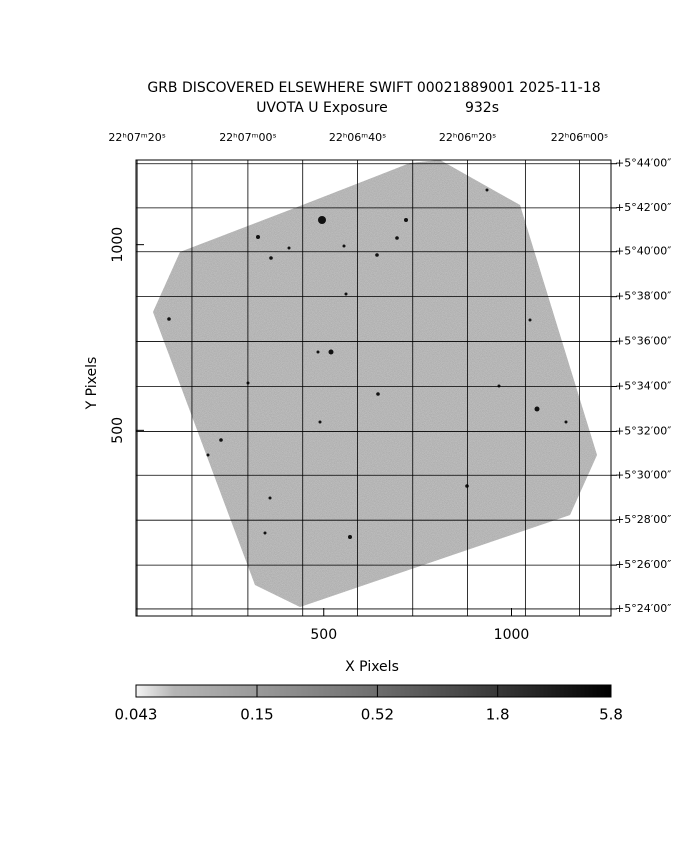 Image resolution: width=680 pixels, height=854 pixels. I want to click on ra-tick-label: 22ʰ06ᵐ00ˢ, so click(579, 137).